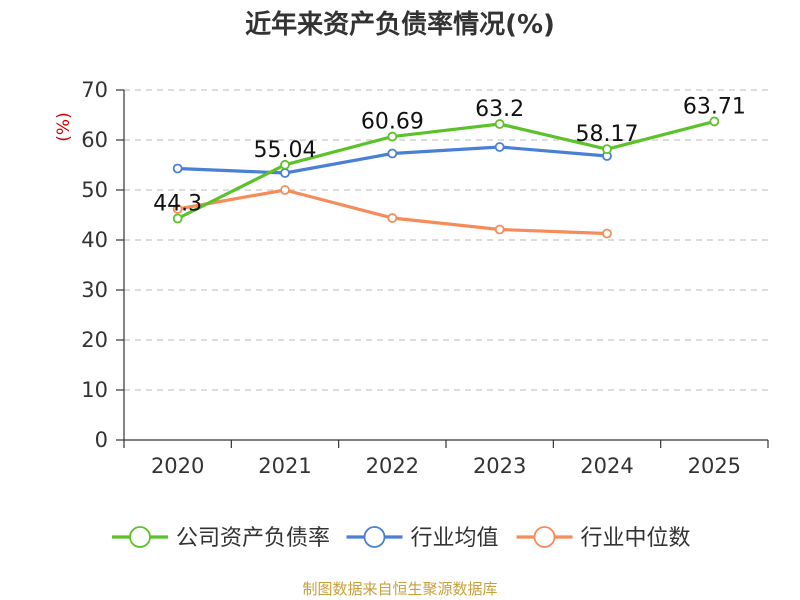  What do you see at coordinates (392, 122) in the screenshot?
I see `data-label: 60.69` at bounding box center [392, 122].